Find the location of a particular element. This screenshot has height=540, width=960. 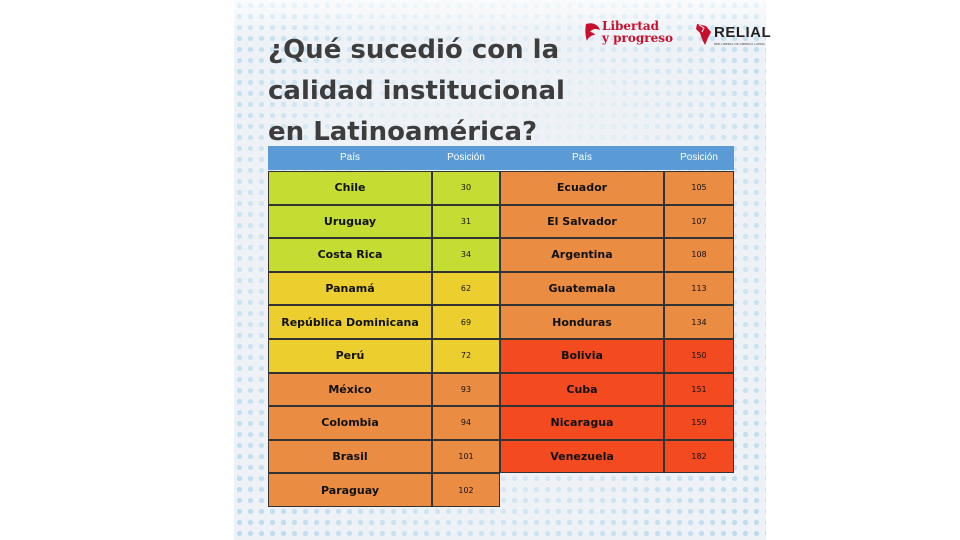

relial-logo-subtitle: RED LIBERAL DE AMÉRICA LATINA is located at coordinates (739, 44).